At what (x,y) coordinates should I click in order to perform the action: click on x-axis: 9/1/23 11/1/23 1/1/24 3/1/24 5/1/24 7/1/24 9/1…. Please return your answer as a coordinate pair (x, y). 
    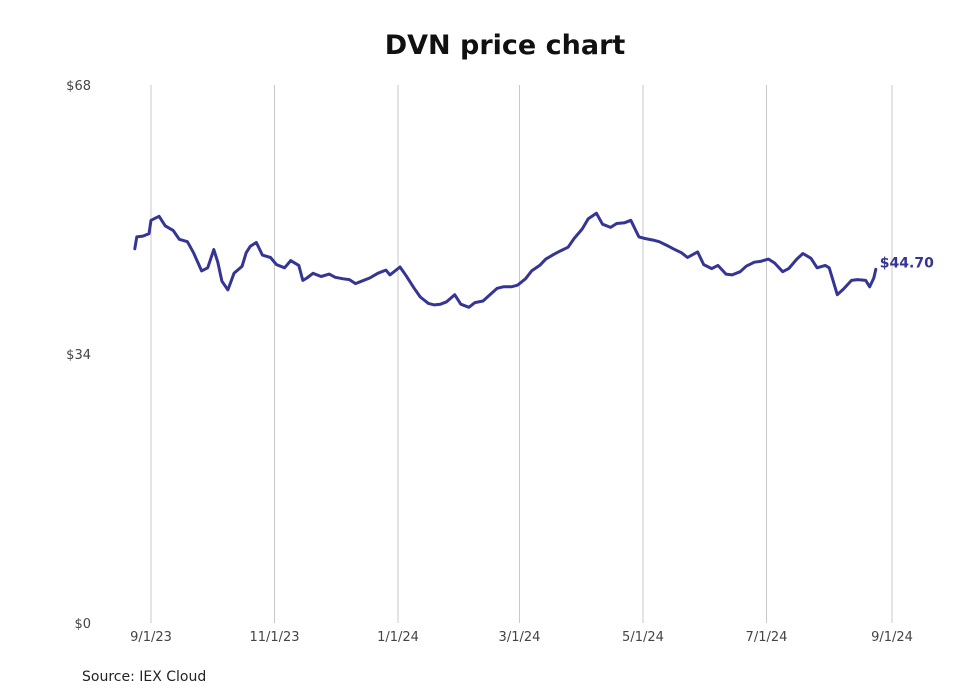
    Looking at the image, I should click on (521, 637).